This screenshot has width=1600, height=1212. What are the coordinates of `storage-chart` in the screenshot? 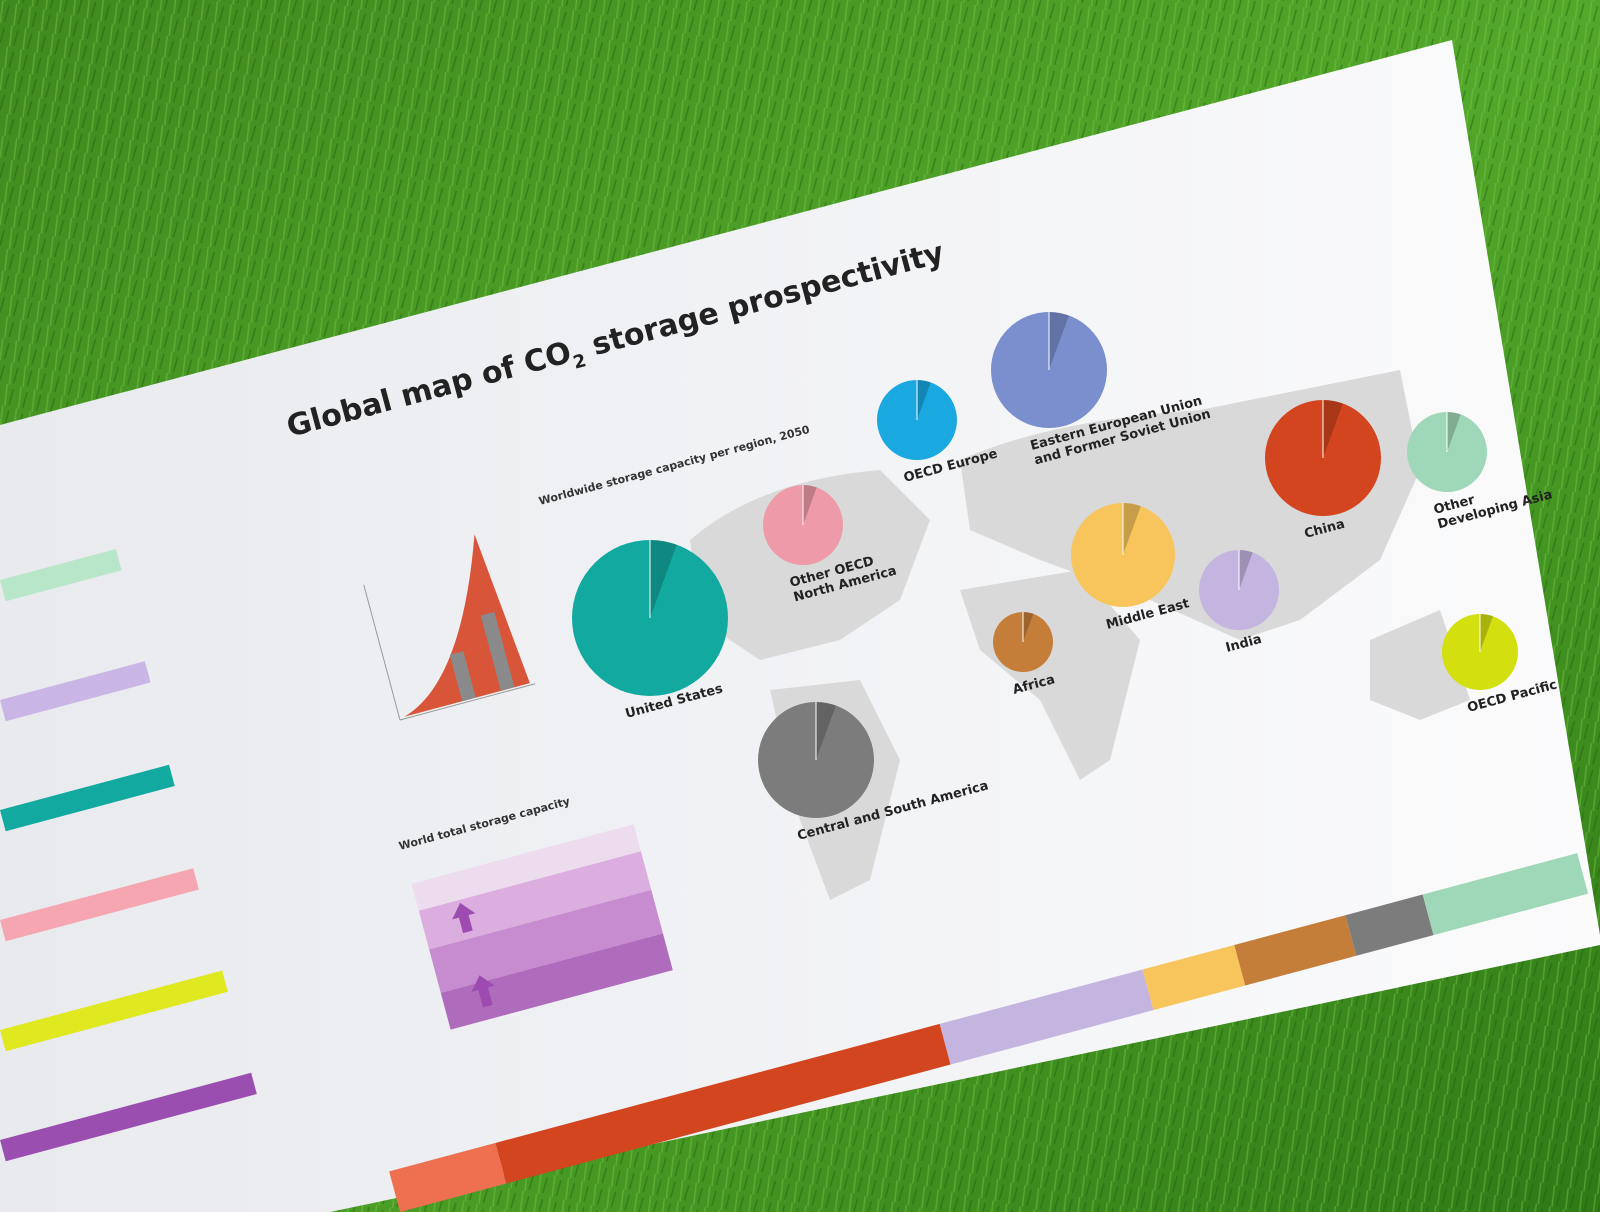 It's located at (542, 927).